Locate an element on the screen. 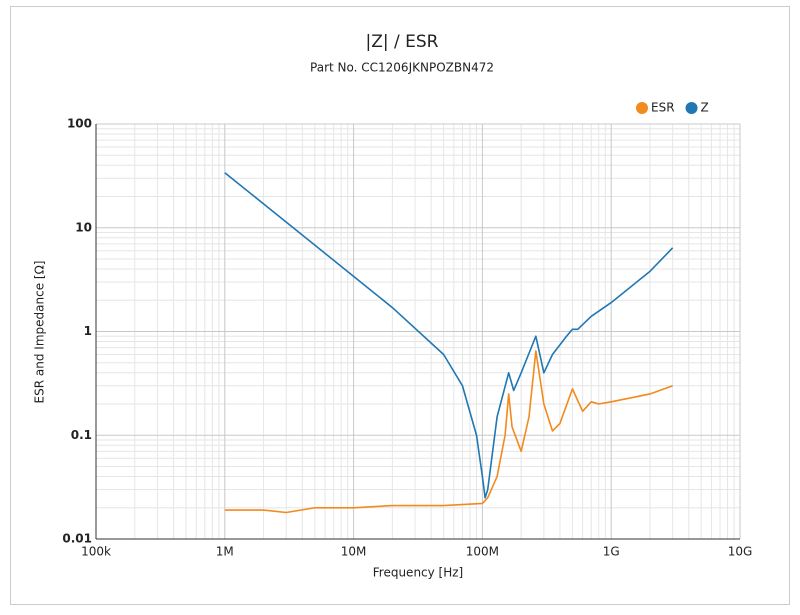 The height and width of the screenshot is (615, 800). x-tick-label: 100k is located at coordinates (96, 552).